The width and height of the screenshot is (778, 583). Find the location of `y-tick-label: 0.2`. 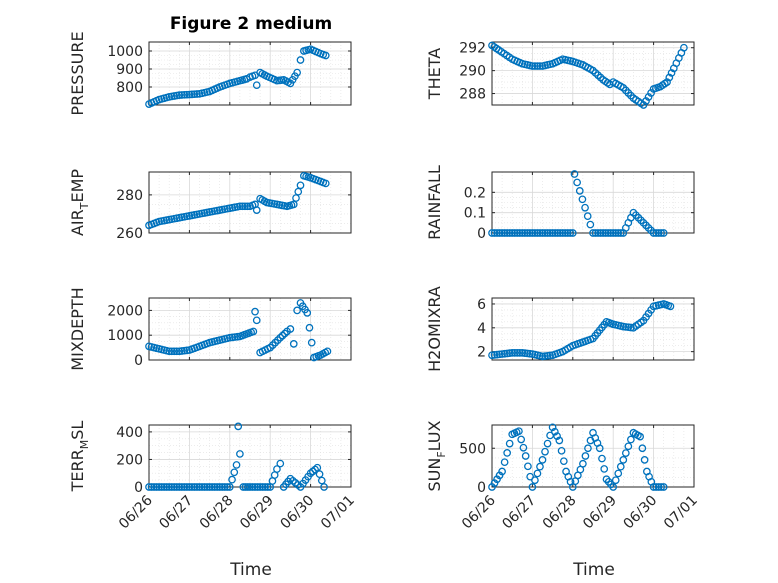

y-tick-label: 0.2 is located at coordinates (475, 193).